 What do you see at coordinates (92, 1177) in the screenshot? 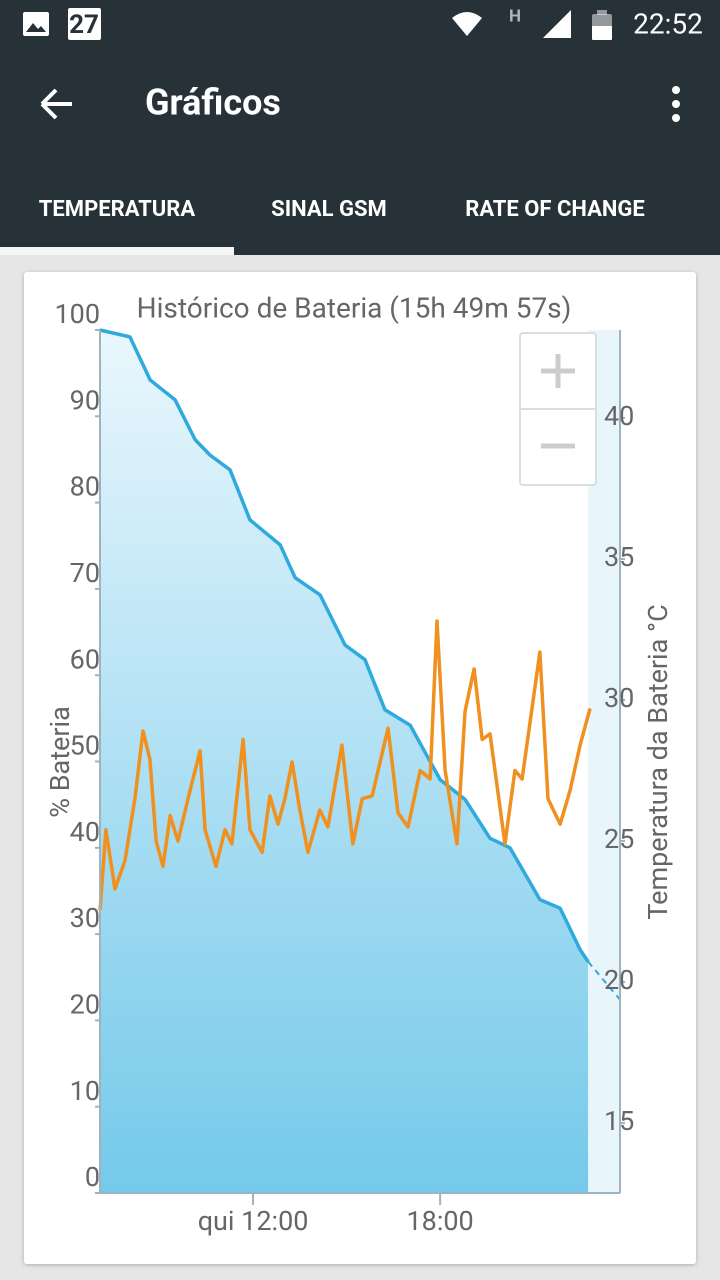
I see `y-tick-label: 0` at bounding box center [92, 1177].